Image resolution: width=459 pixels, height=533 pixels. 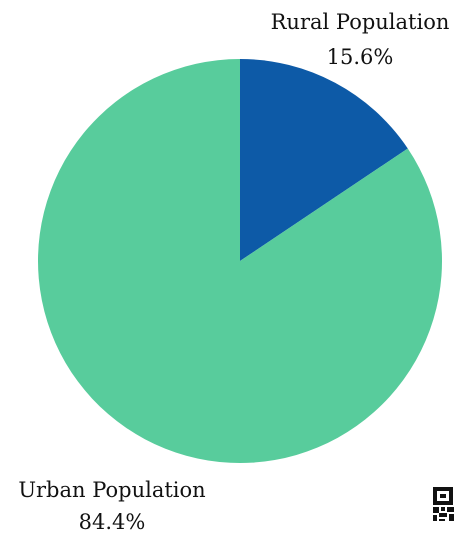 I want to click on qr-code-icon, so click(x=443, y=504).